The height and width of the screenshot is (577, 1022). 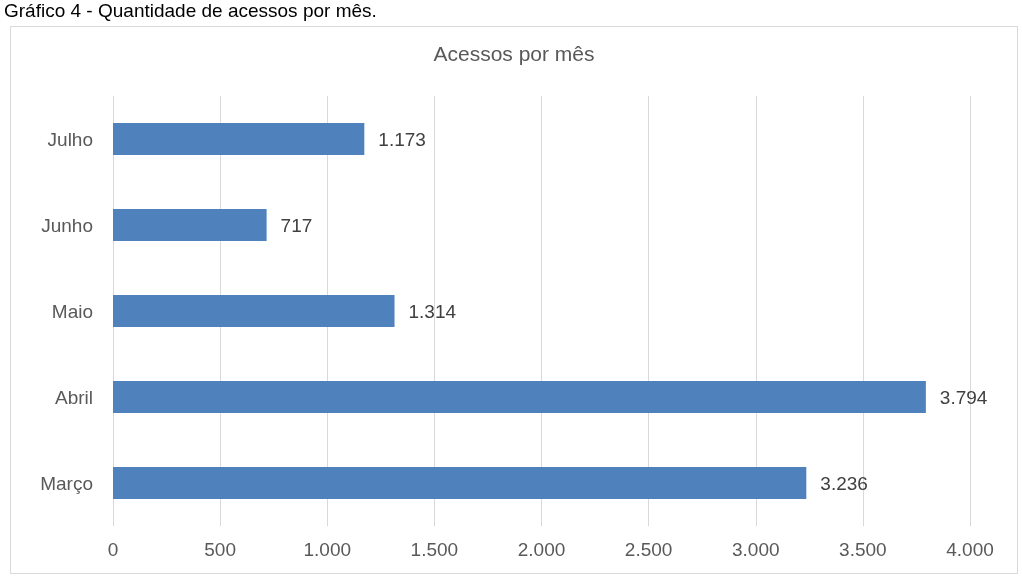 I want to click on data-label: 3.236, so click(x=844, y=483).